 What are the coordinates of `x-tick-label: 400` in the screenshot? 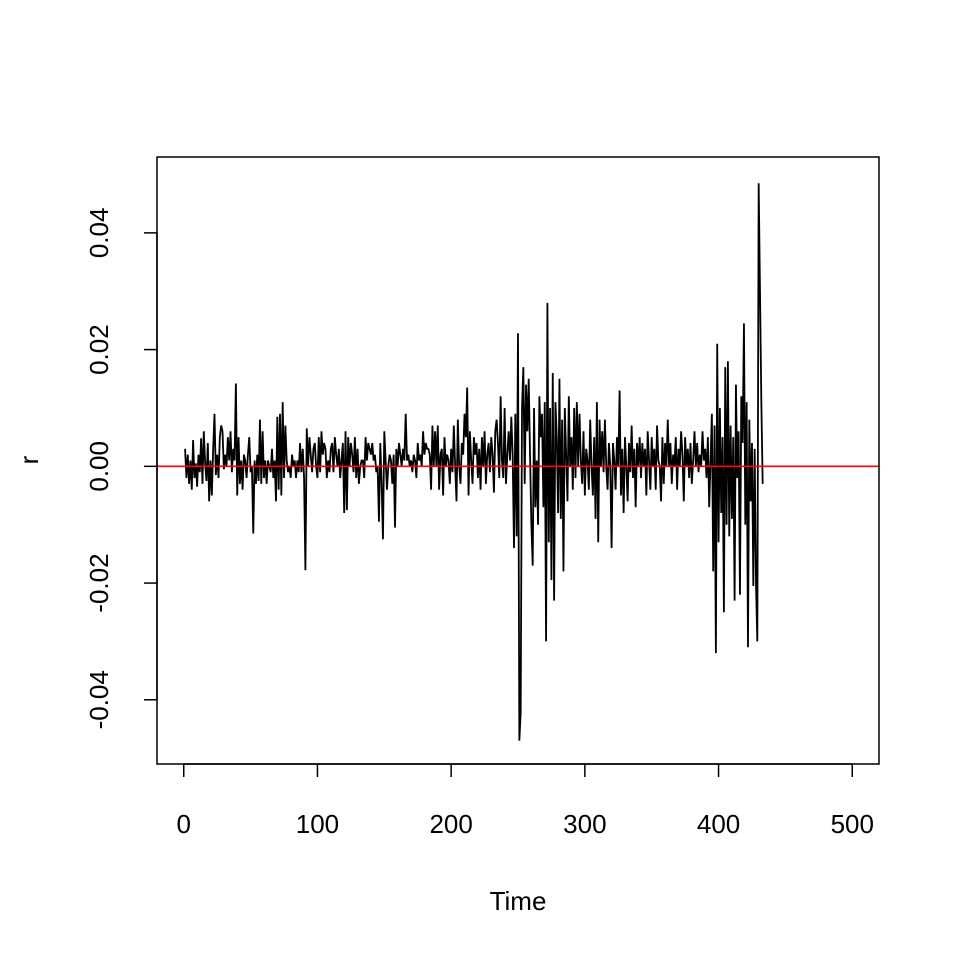 It's located at (718, 824).